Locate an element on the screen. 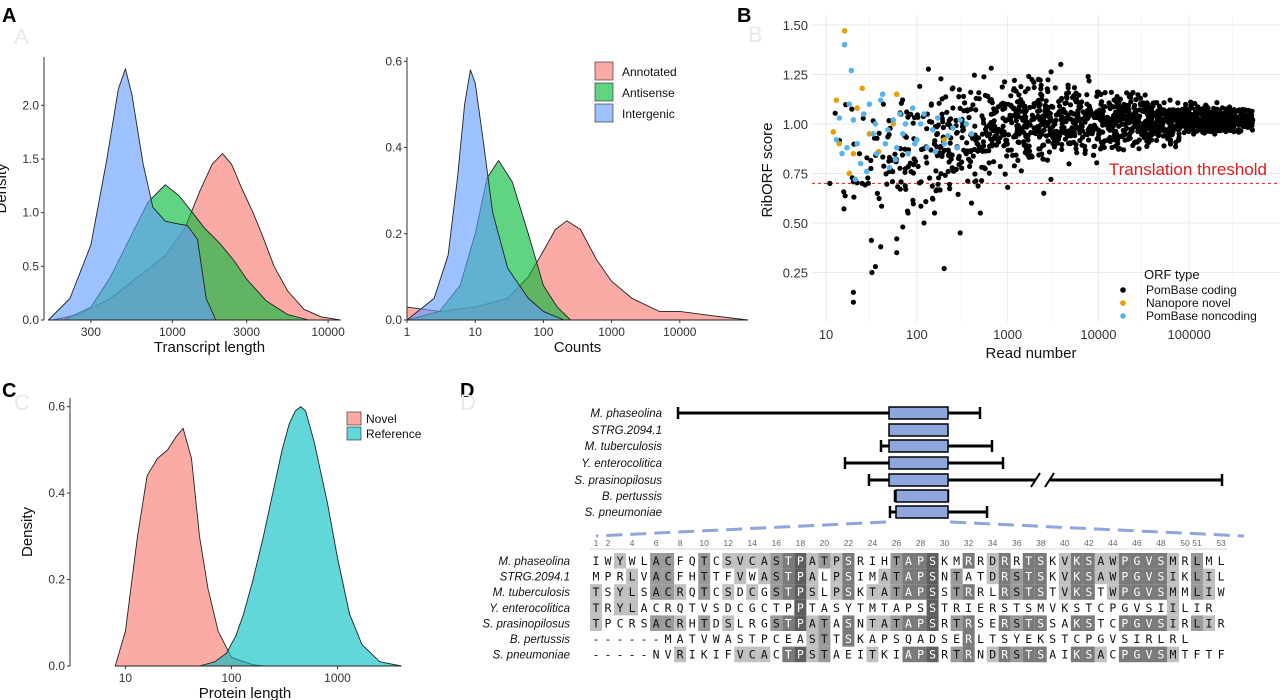 Image resolution: width=1280 pixels, height=700 pixels. scatter-point-nanopore-novel is located at coordinates (857, 108).